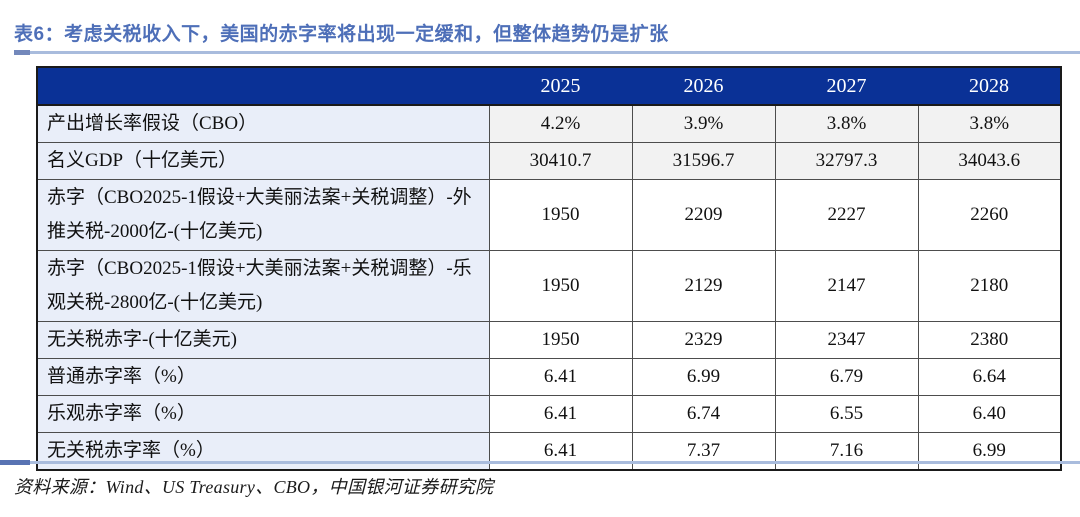 The width and height of the screenshot is (1080, 517). What do you see at coordinates (547, 52) in the screenshot?
I see `top-divider` at bounding box center [547, 52].